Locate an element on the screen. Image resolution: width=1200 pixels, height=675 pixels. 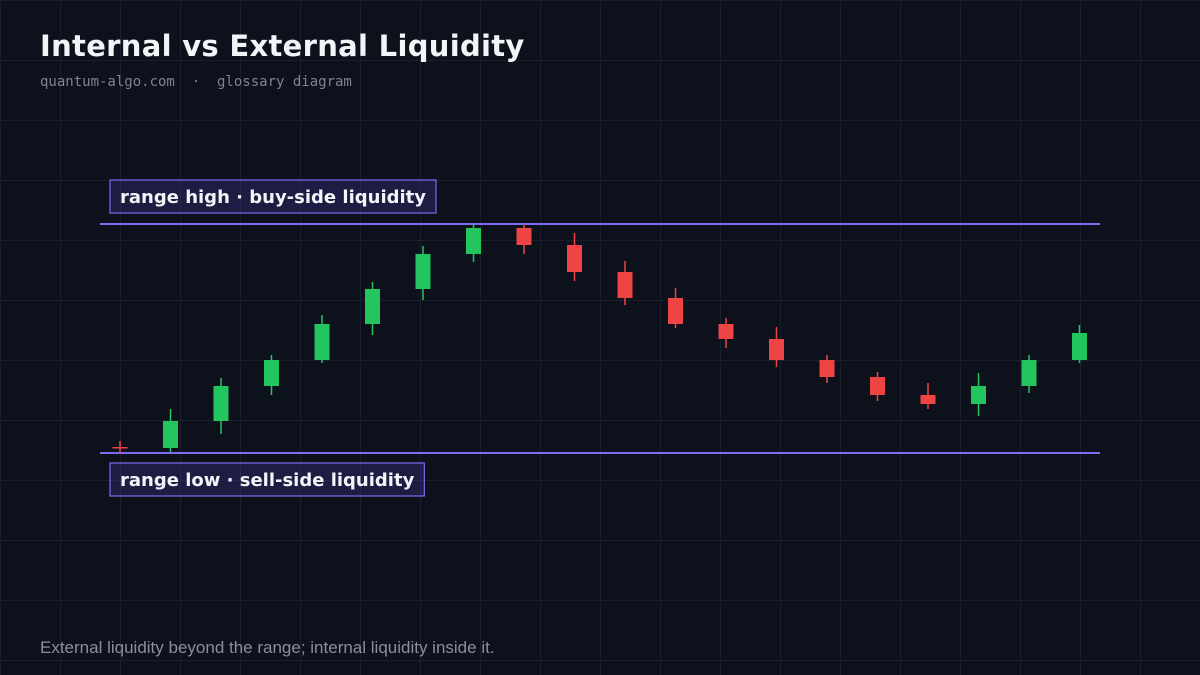
level-label: range low · sell-side liquidity is located at coordinates (267, 480).